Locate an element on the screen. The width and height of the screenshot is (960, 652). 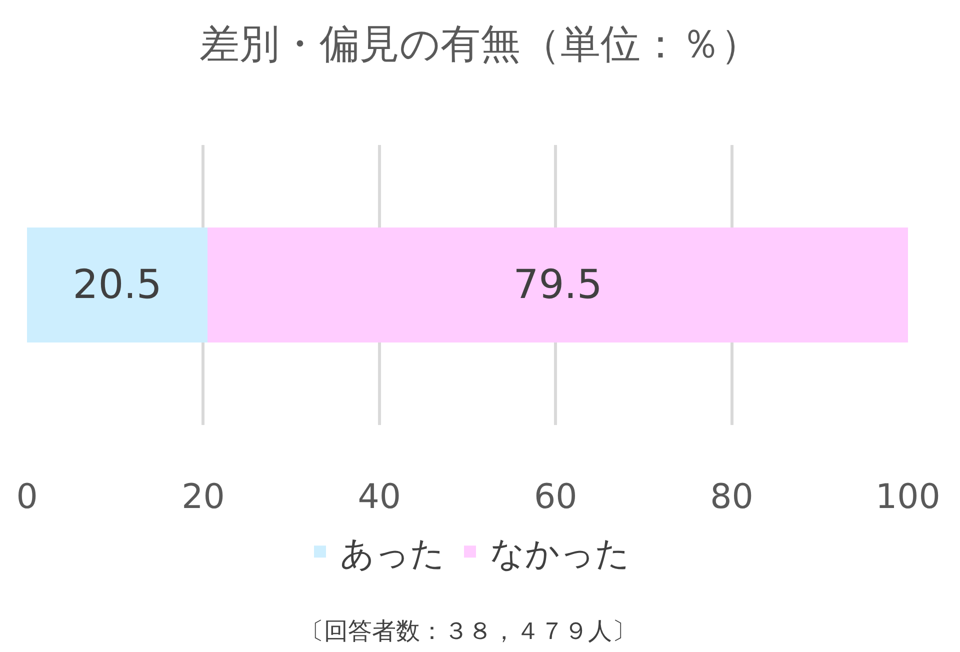
x-tick-label: 100 is located at coordinates (908, 497).